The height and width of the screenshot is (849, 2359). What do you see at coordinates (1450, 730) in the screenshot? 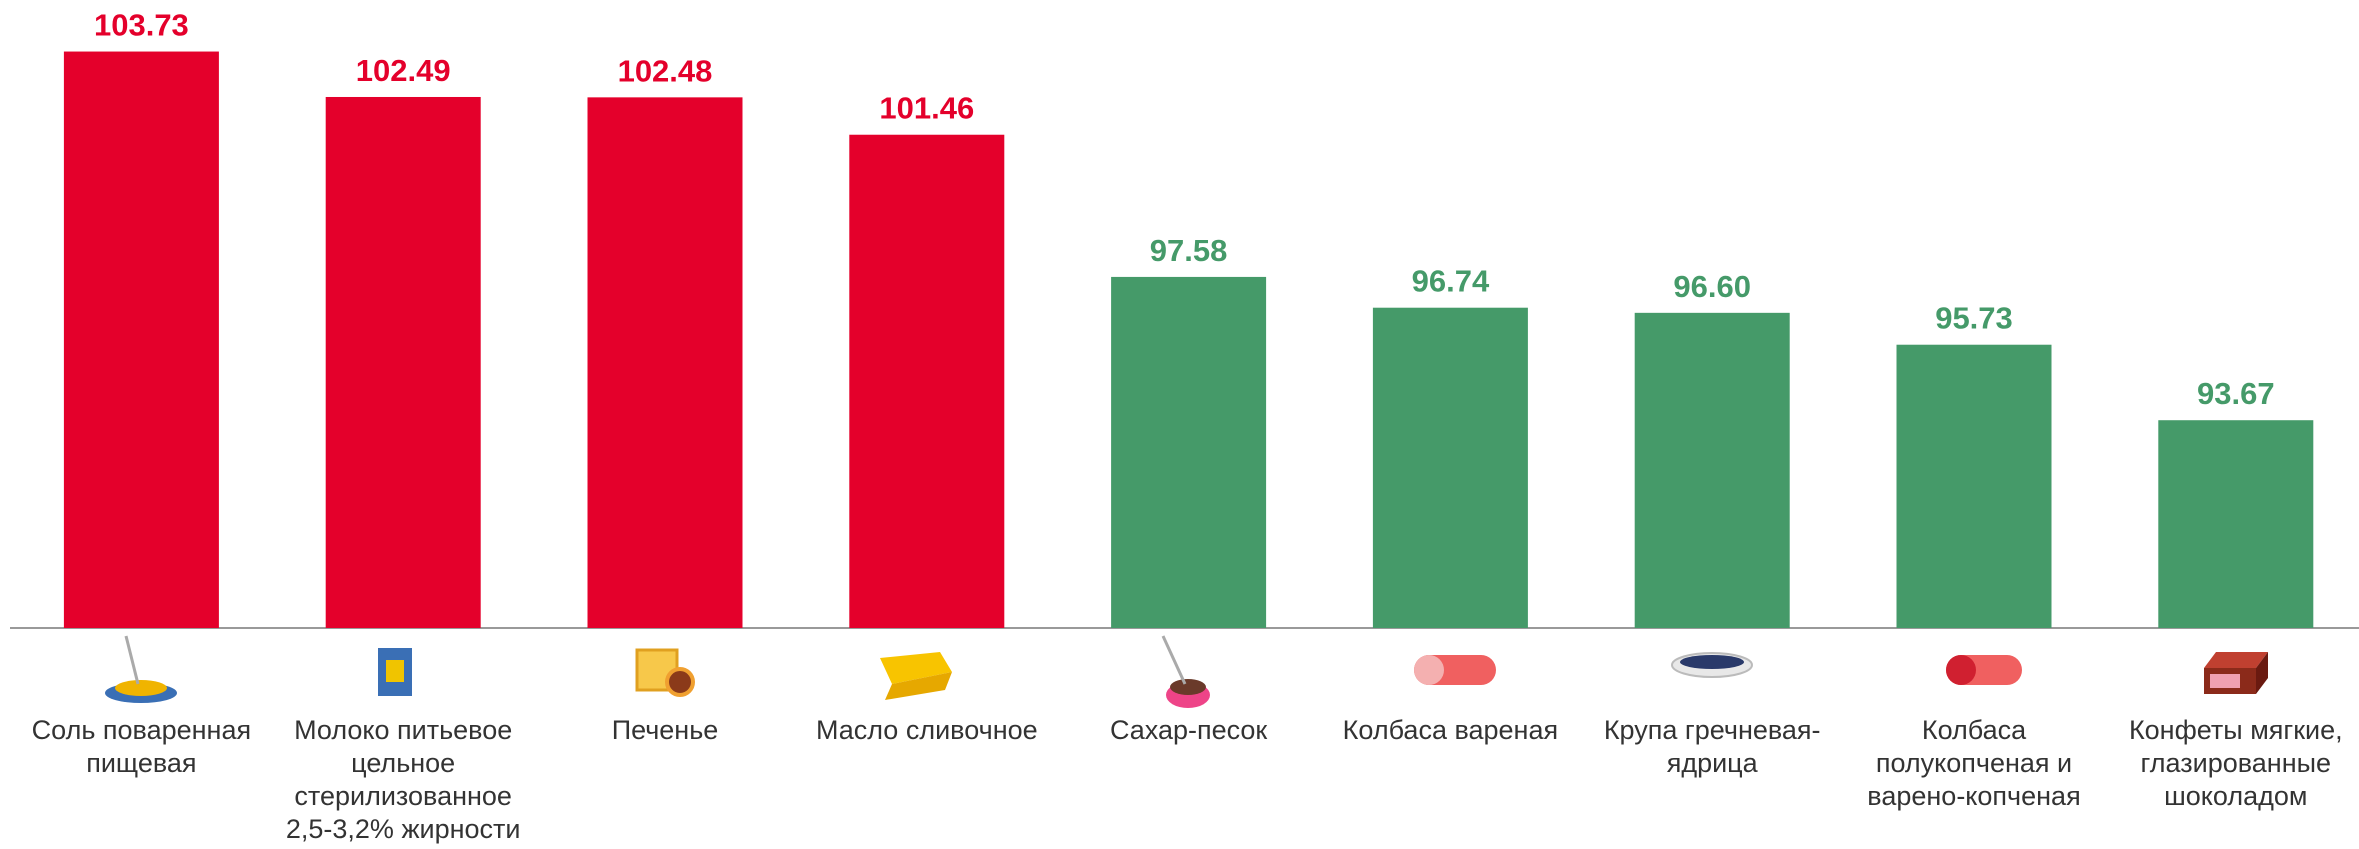
I see `category-label: Колбаса вареная` at bounding box center [1450, 730].